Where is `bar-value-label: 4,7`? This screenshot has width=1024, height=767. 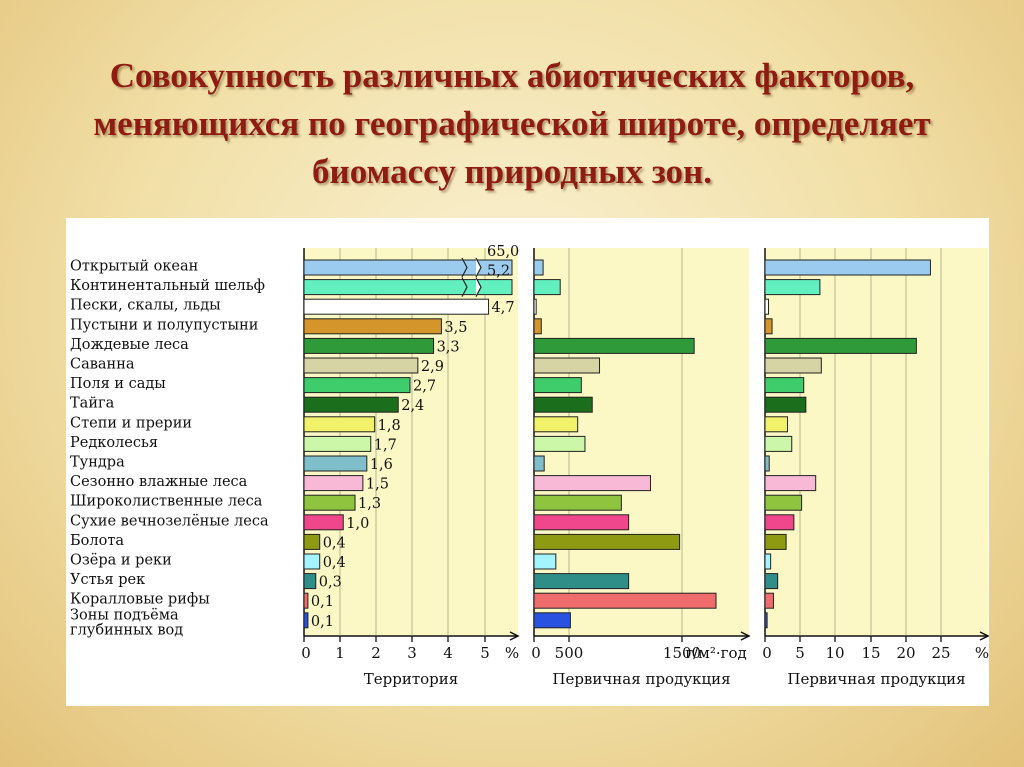 bar-value-label: 4,7 is located at coordinates (503, 308).